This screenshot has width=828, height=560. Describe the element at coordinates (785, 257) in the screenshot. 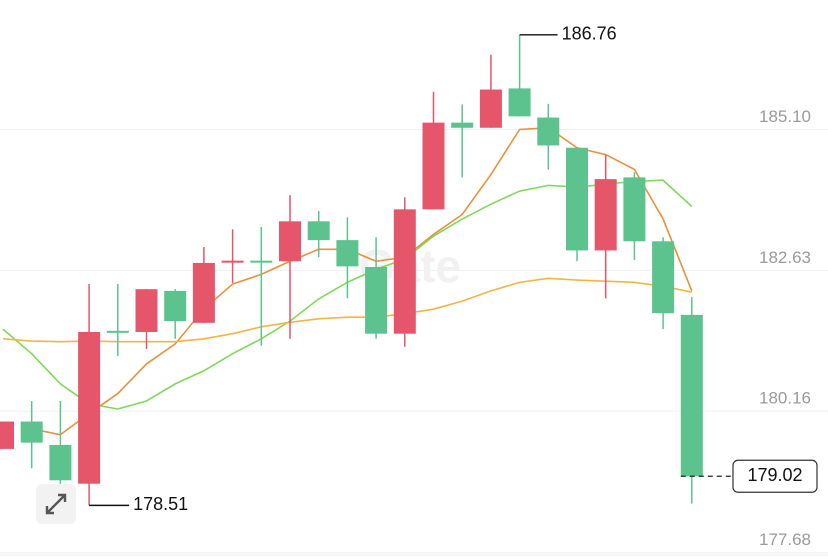

I see `y-tick-label: 182.63` at that location.